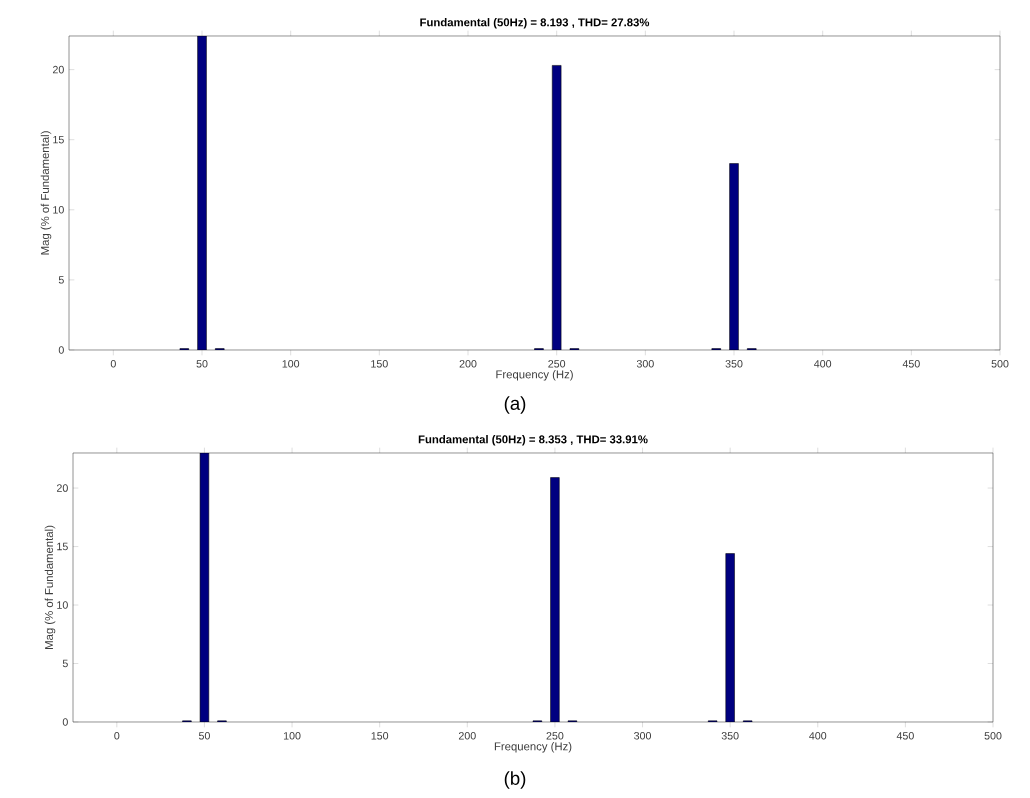  I want to click on chart-title: Fundamental (50Hz) = 8.193 , THD= 27.83%, so click(535, 23).